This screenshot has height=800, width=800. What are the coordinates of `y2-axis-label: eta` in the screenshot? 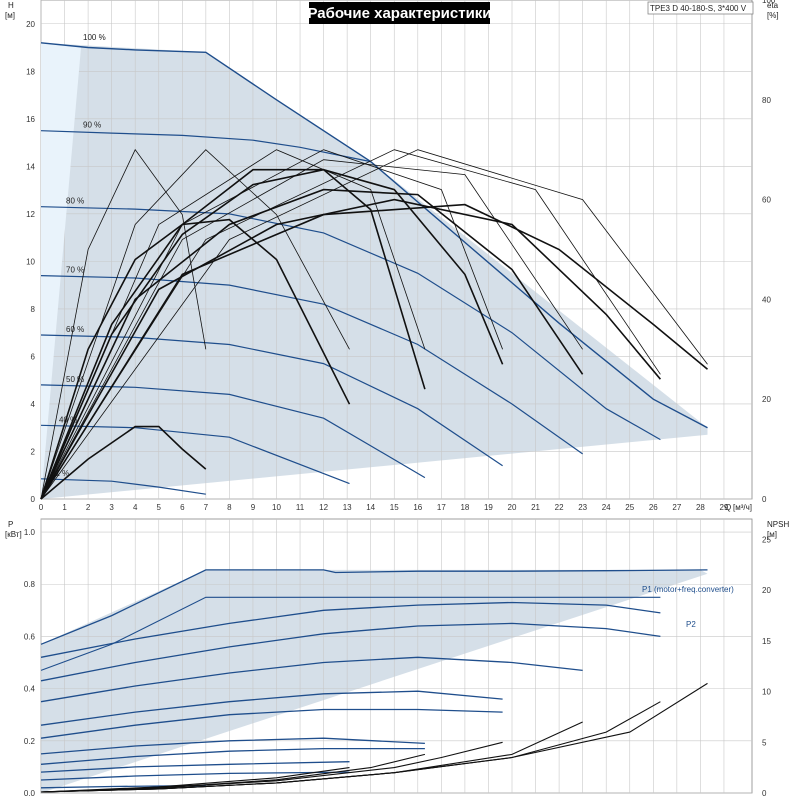 It's located at (773, 5).